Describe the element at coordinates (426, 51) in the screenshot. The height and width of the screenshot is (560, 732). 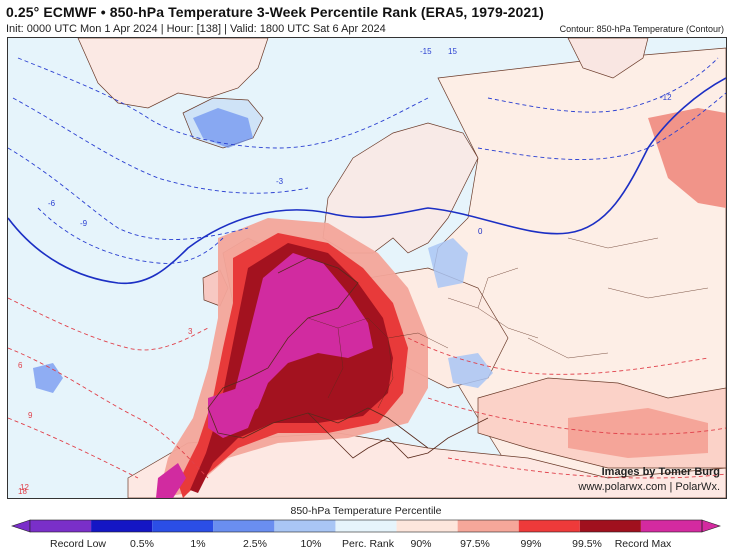
I see `contour-label: -15` at that location.